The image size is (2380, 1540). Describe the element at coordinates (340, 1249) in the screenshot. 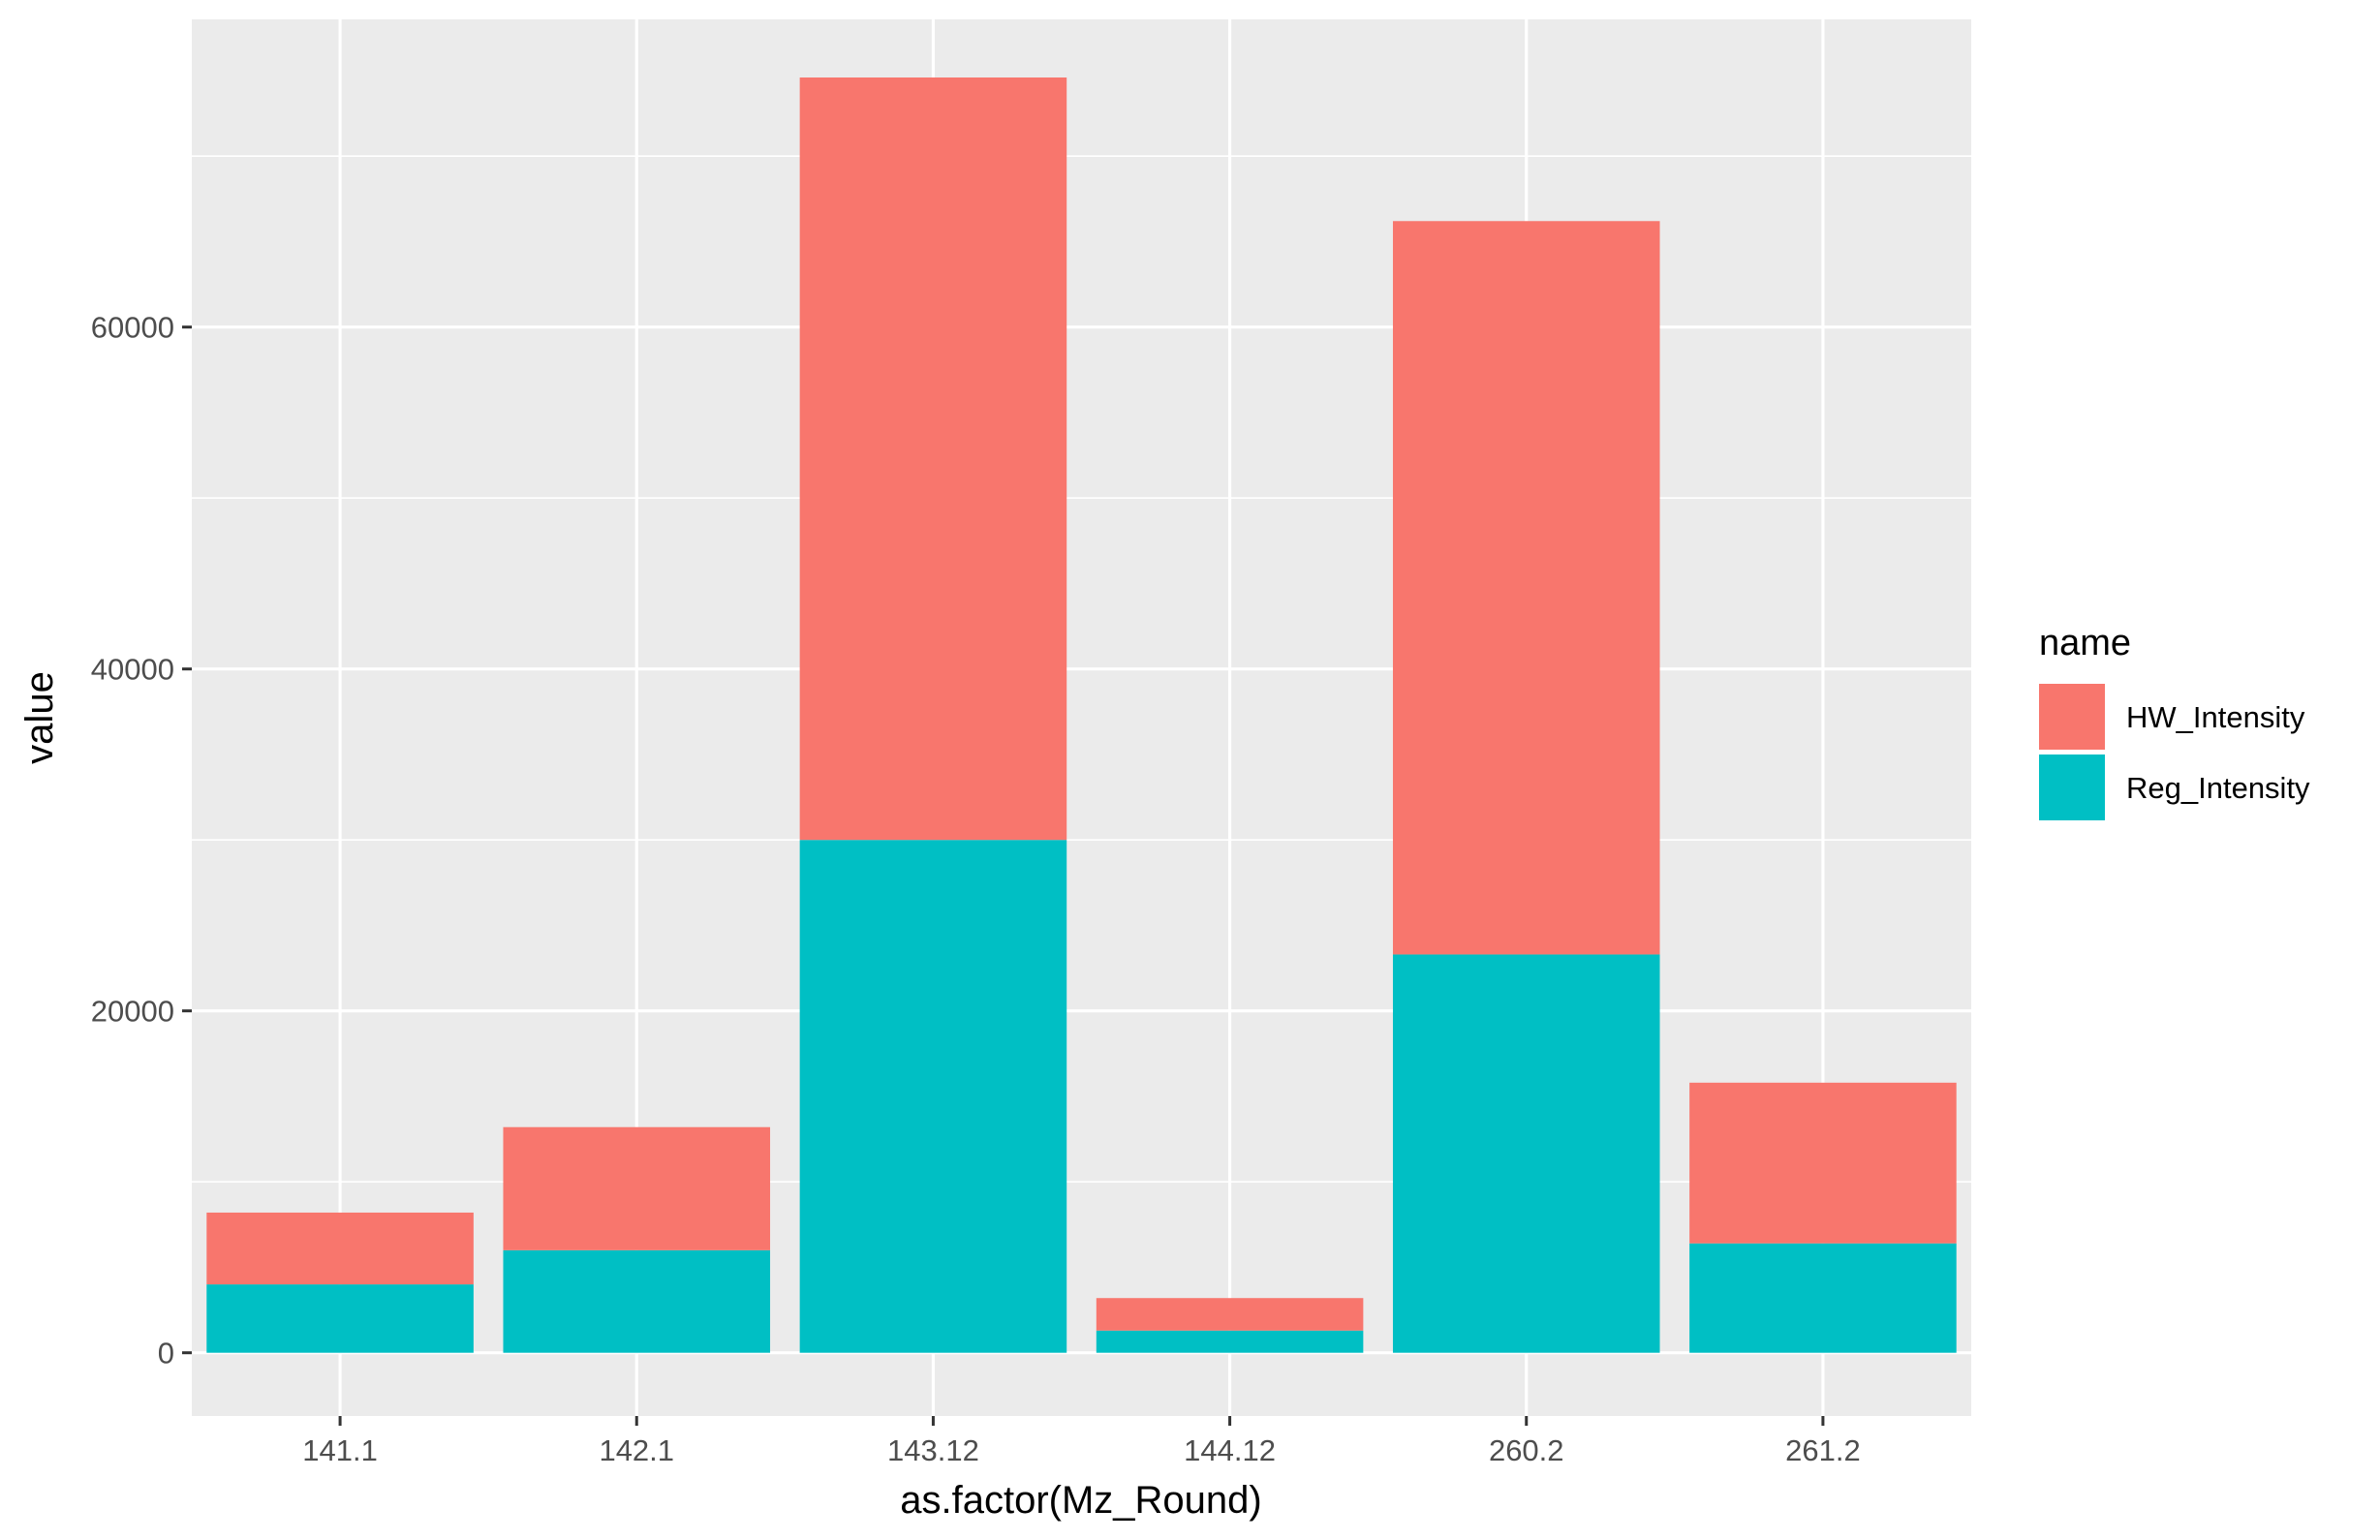

I see `bar-HW_Intensity-141.1` at that location.